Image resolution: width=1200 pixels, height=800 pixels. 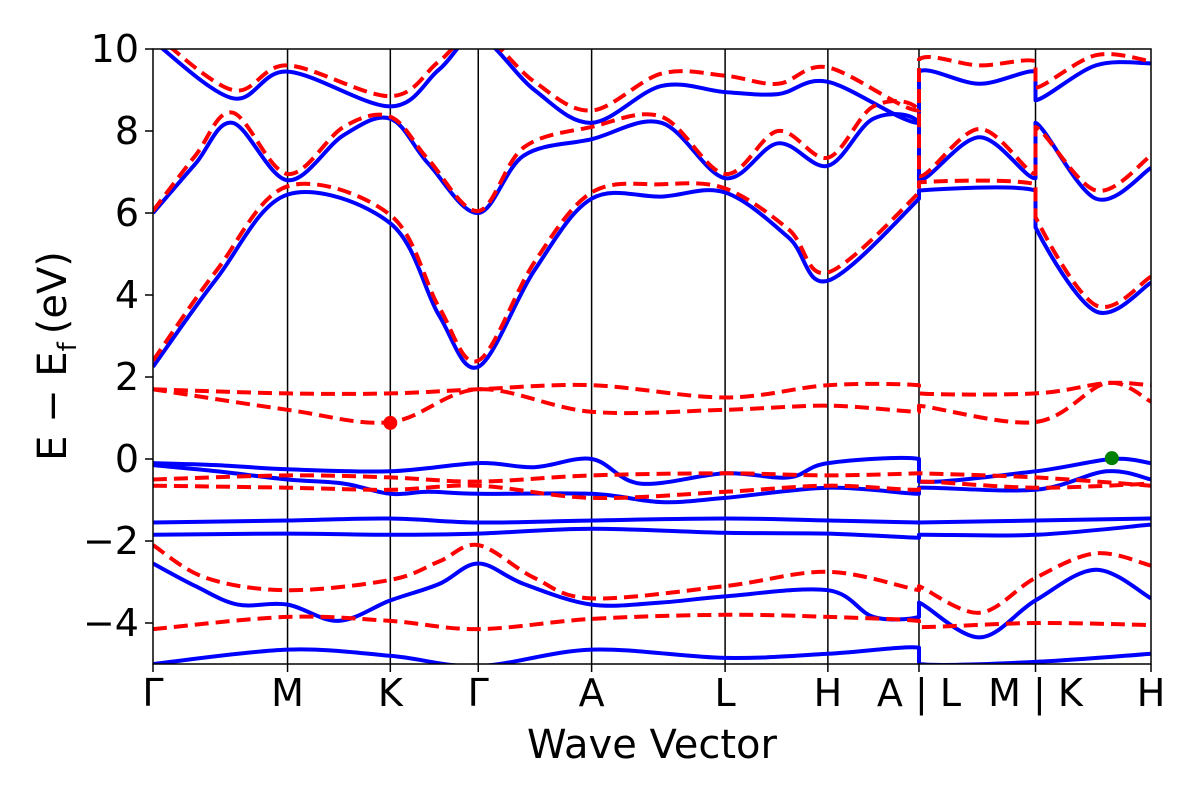 I want to click on y-tick-label: 4, so click(x=127, y=295).